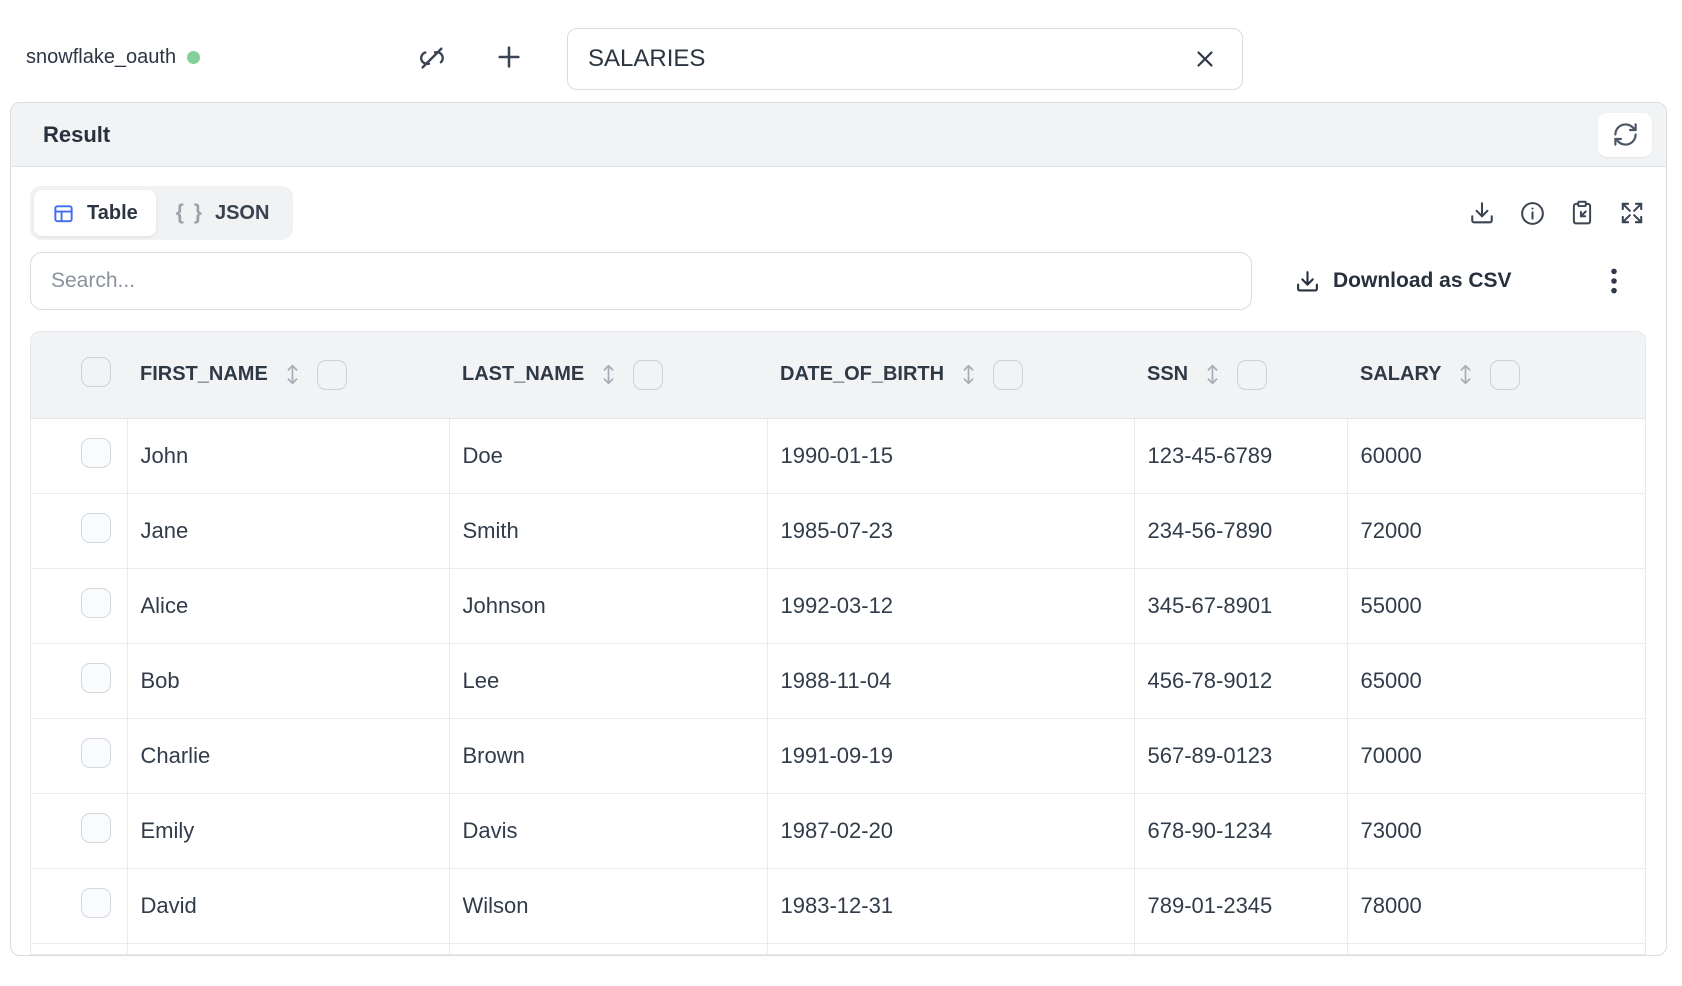  I want to click on download-csv-label: Download as CSV, so click(1422, 280).